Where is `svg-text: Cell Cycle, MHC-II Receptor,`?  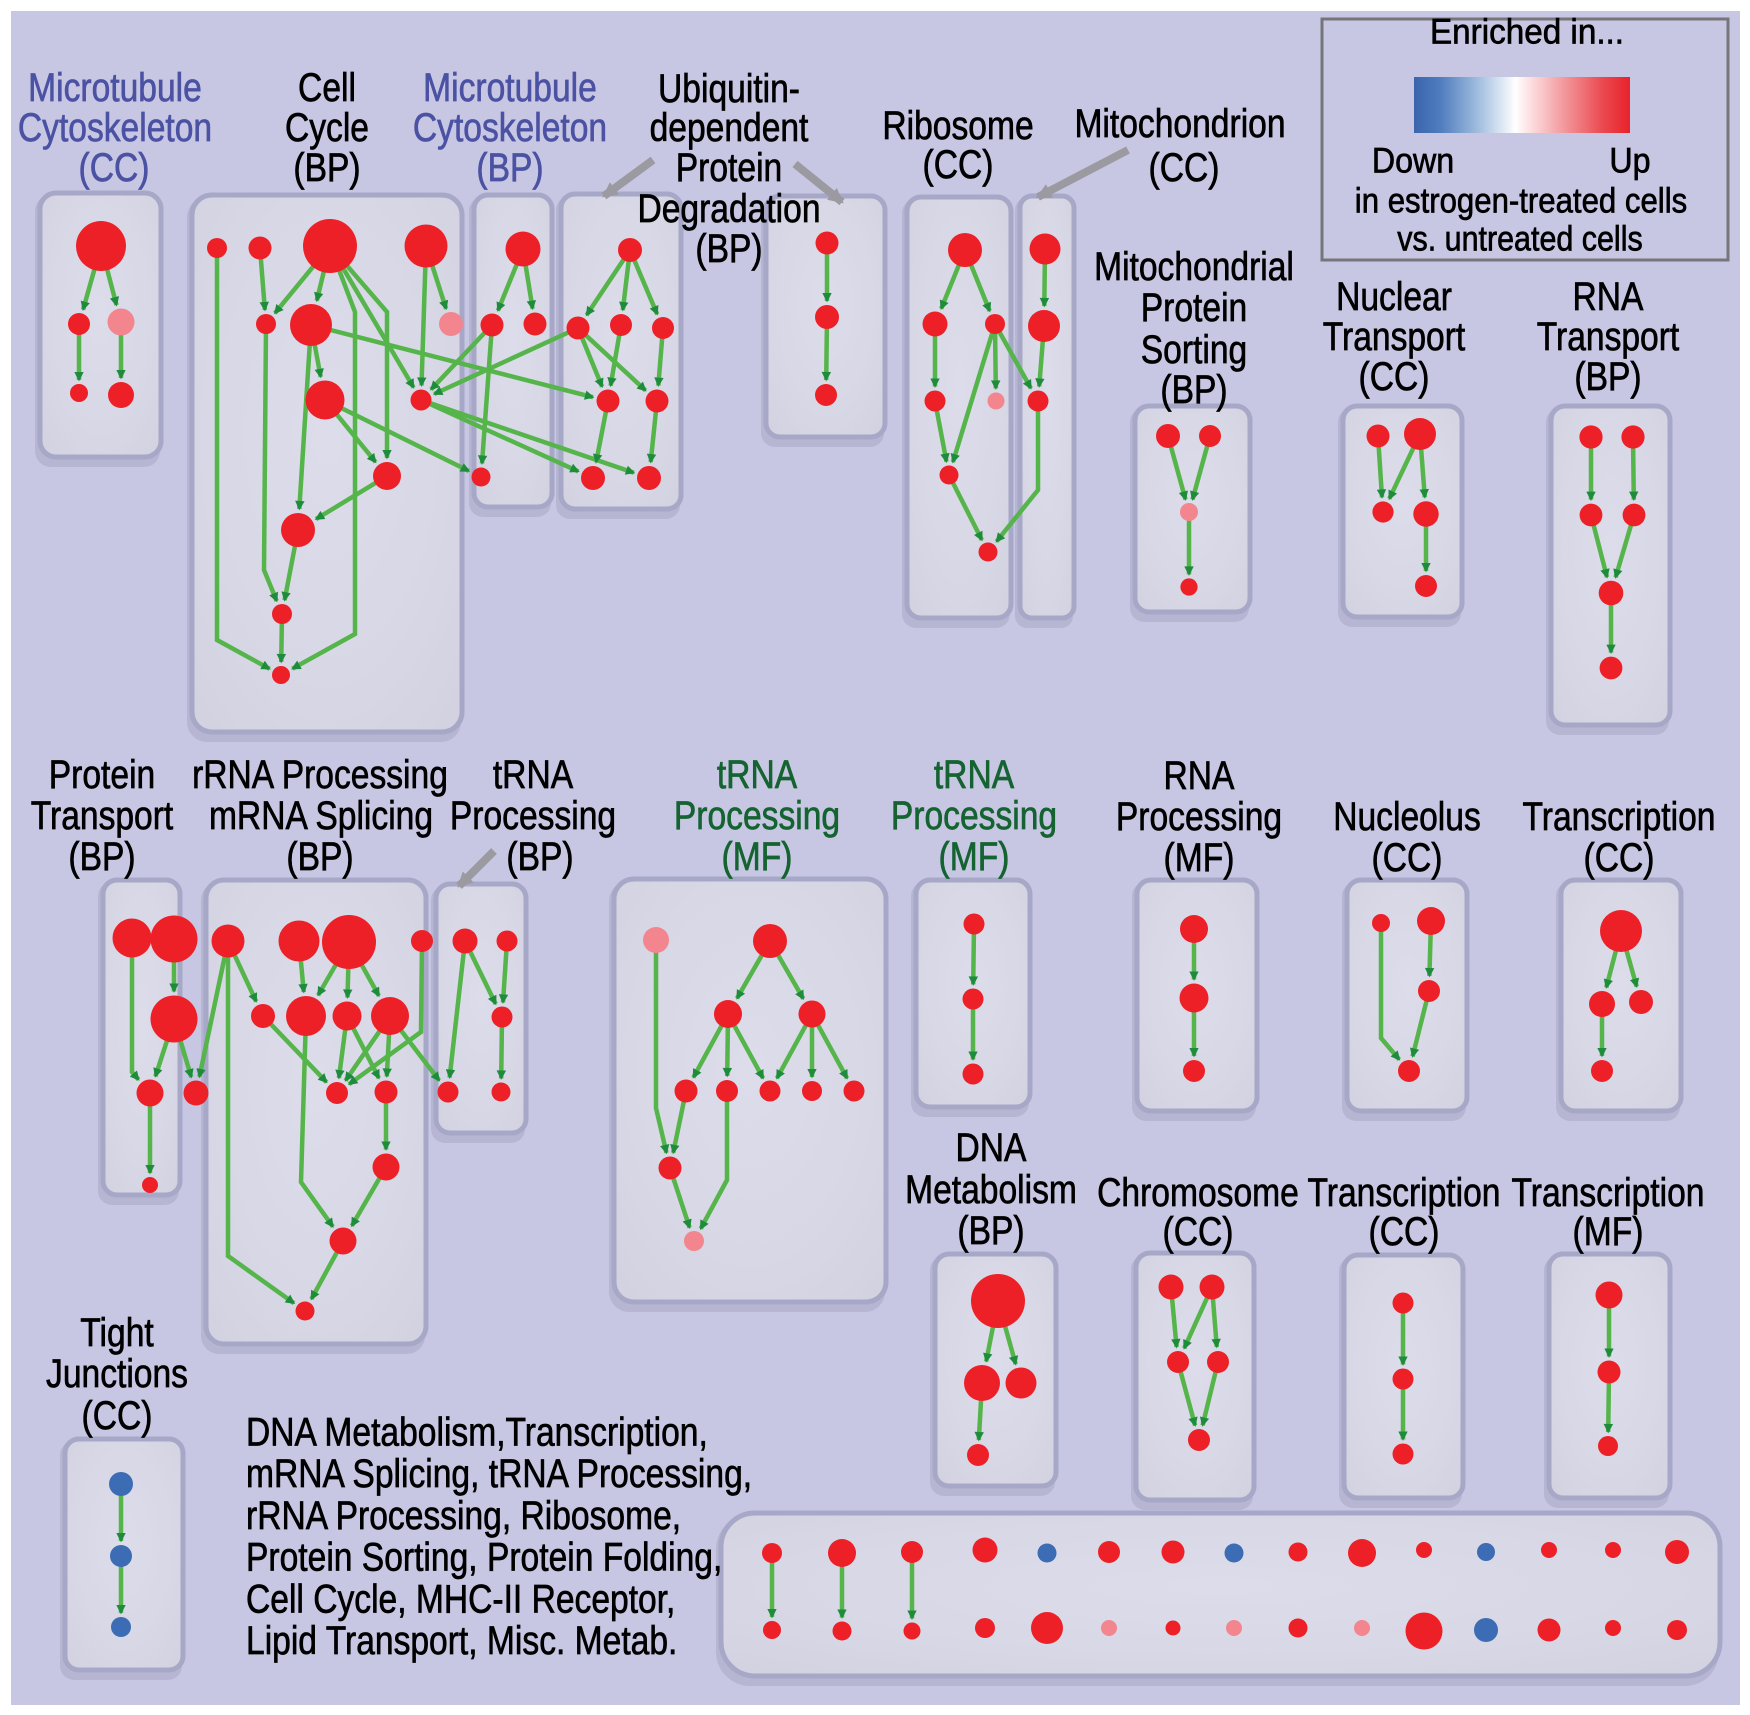
svg-text: Cell Cycle, MHC-II Receptor, is located at coordinates (460, 1599).